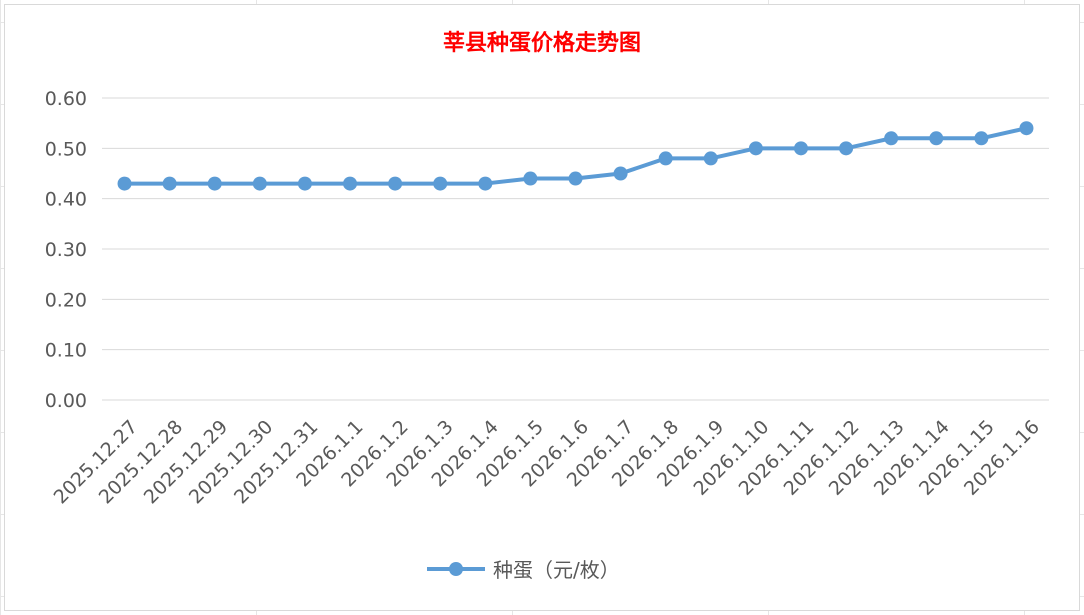  Describe the element at coordinates (66, 300) in the screenshot. I see `y-tick-label: 0.20` at that location.